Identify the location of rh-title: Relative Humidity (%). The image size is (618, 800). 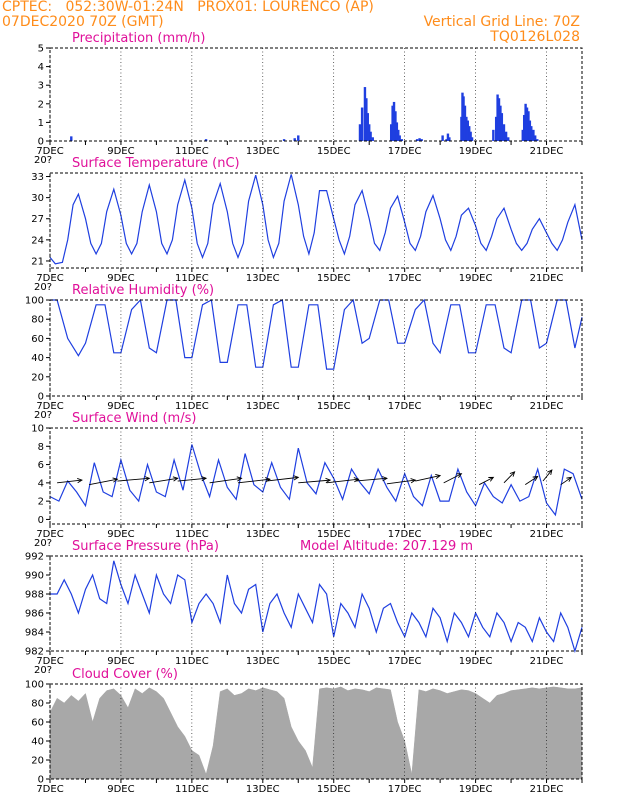
(143, 290).